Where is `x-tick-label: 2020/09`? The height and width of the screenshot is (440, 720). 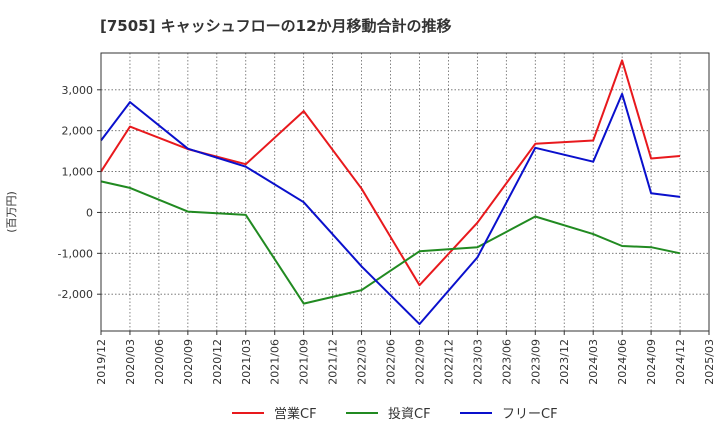 x-tick-label: 2020/09 is located at coordinates (188, 362).